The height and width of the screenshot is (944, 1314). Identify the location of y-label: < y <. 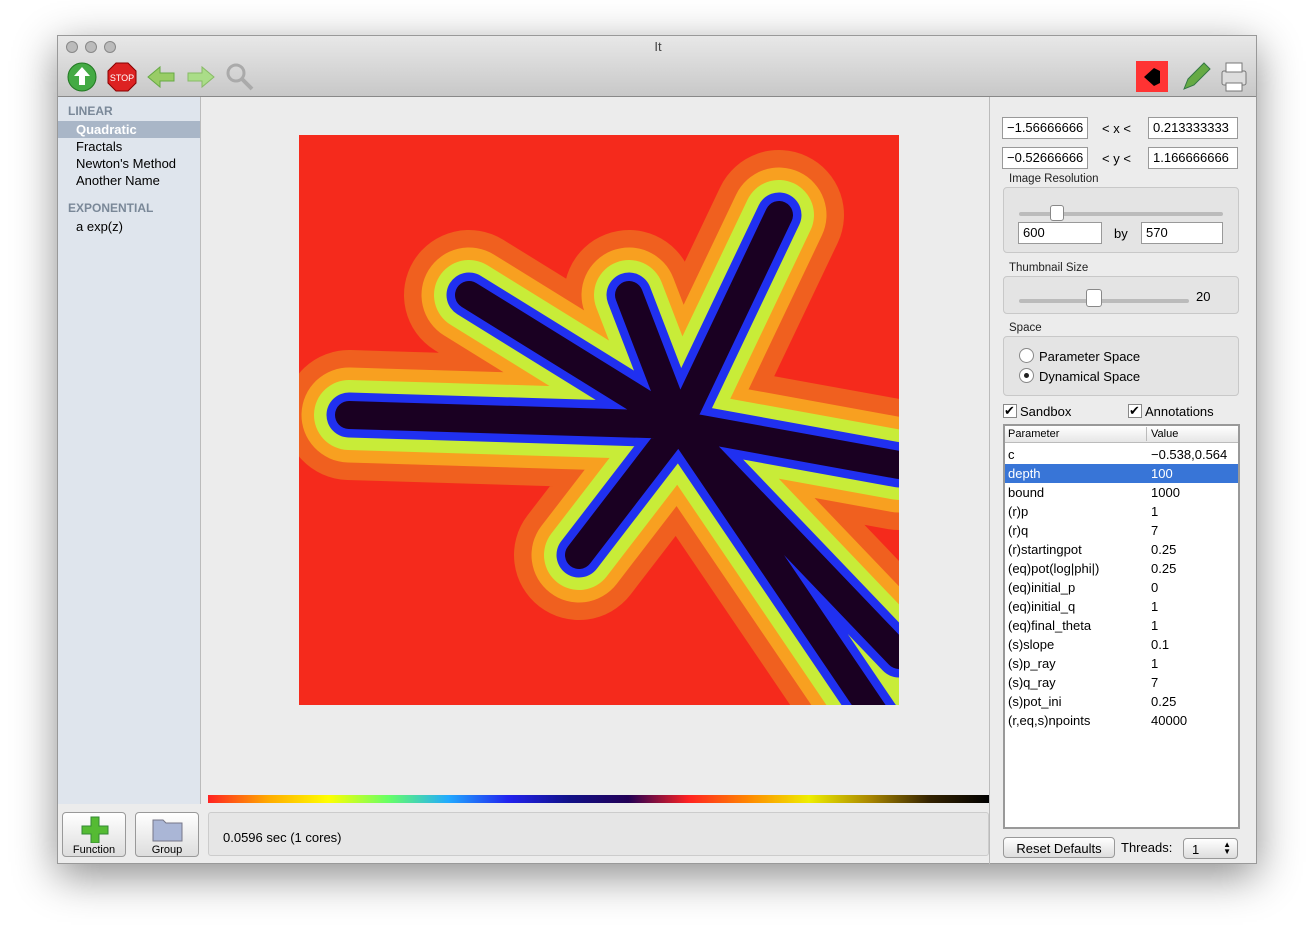
(1116, 158).